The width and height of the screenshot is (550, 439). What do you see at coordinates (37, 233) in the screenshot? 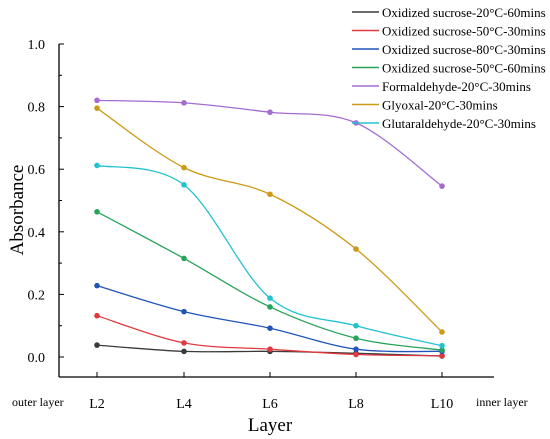
I see `y-tick-label: 0.4` at bounding box center [37, 233].